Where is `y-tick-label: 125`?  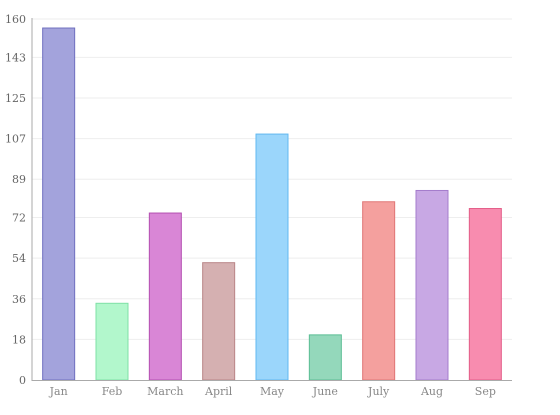 y-tick-label: 125 is located at coordinates (15, 98).